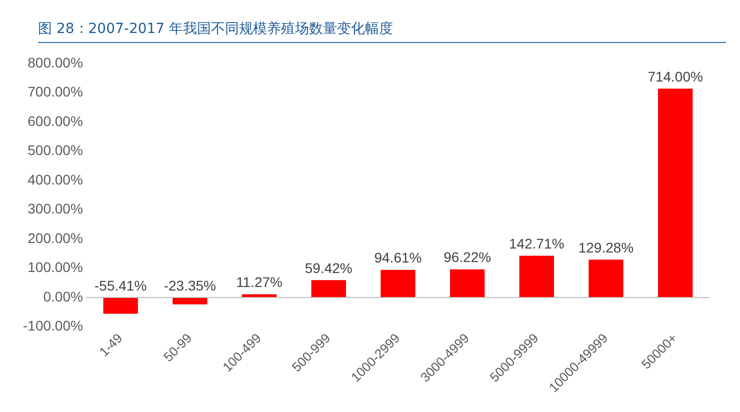 The height and width of the screenshot is (412, 740). What do you see at coordinates (55, 179) in the screenshot?
I see `y-tick-label: 400.00%` at bounding box center [55, 179].